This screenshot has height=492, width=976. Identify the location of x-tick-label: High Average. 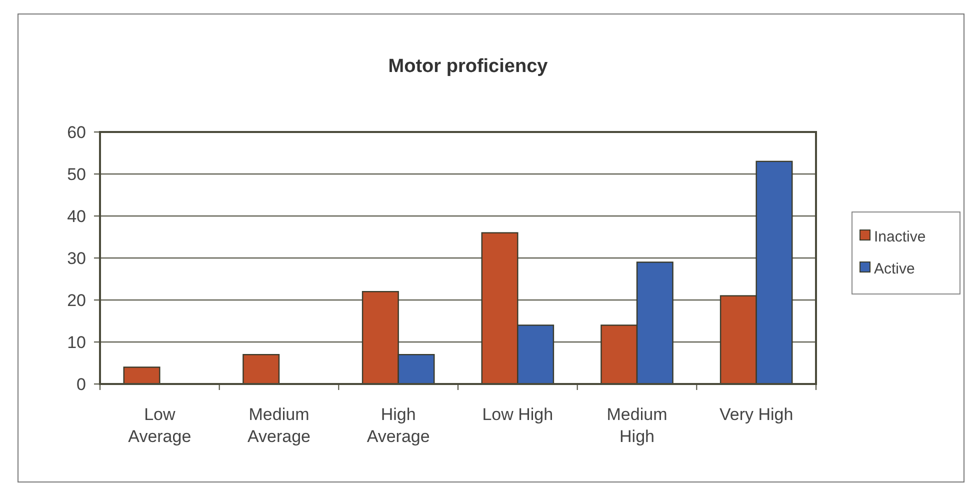
(398, 425).